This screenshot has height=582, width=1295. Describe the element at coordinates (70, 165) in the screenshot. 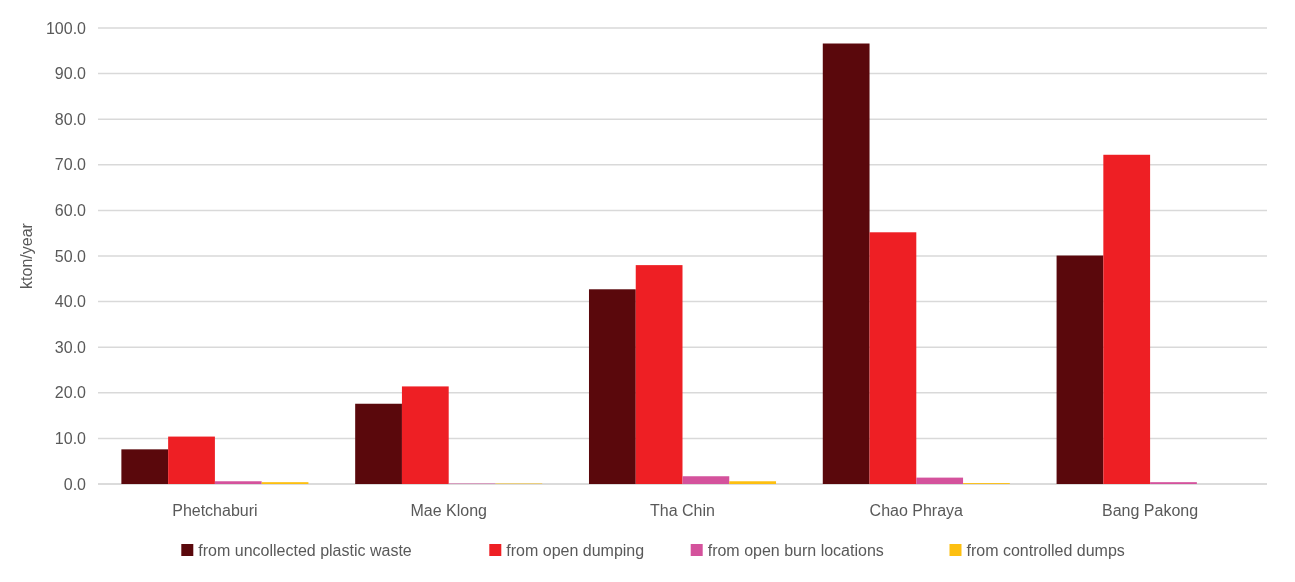

I see `y-tick-label: 70.0` at that location.